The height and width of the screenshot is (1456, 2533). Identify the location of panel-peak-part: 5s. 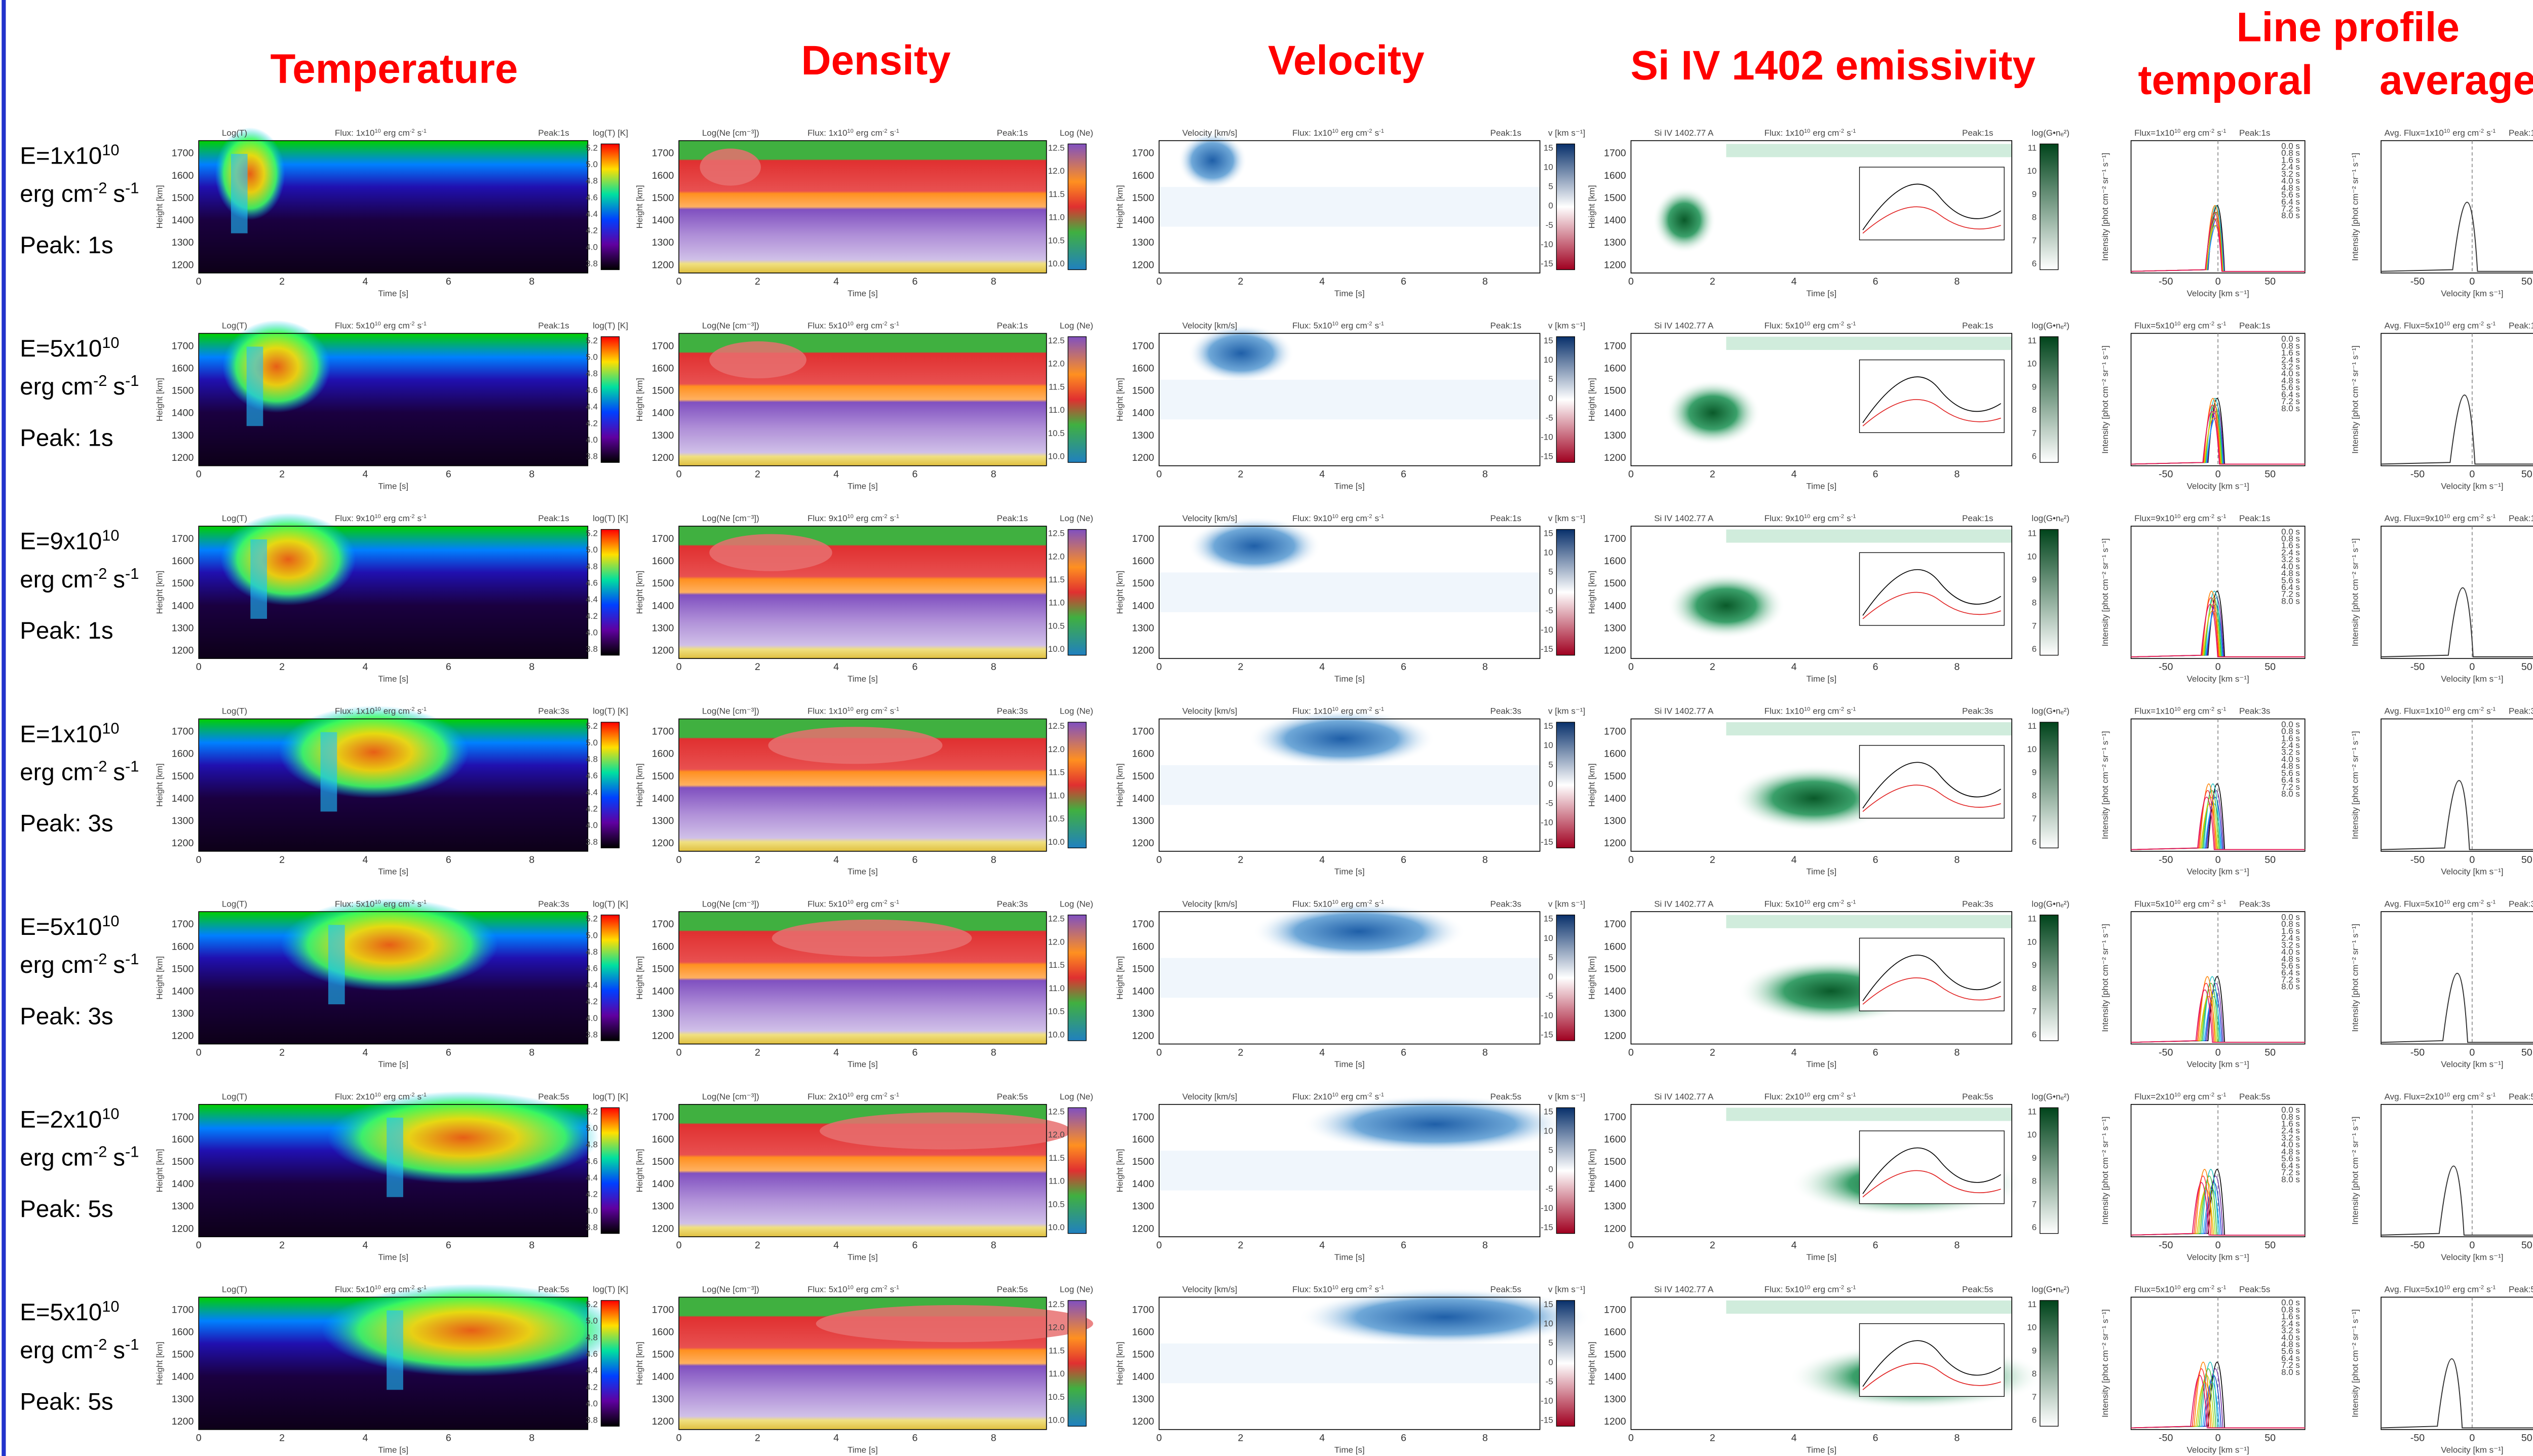
(1023, 1097).